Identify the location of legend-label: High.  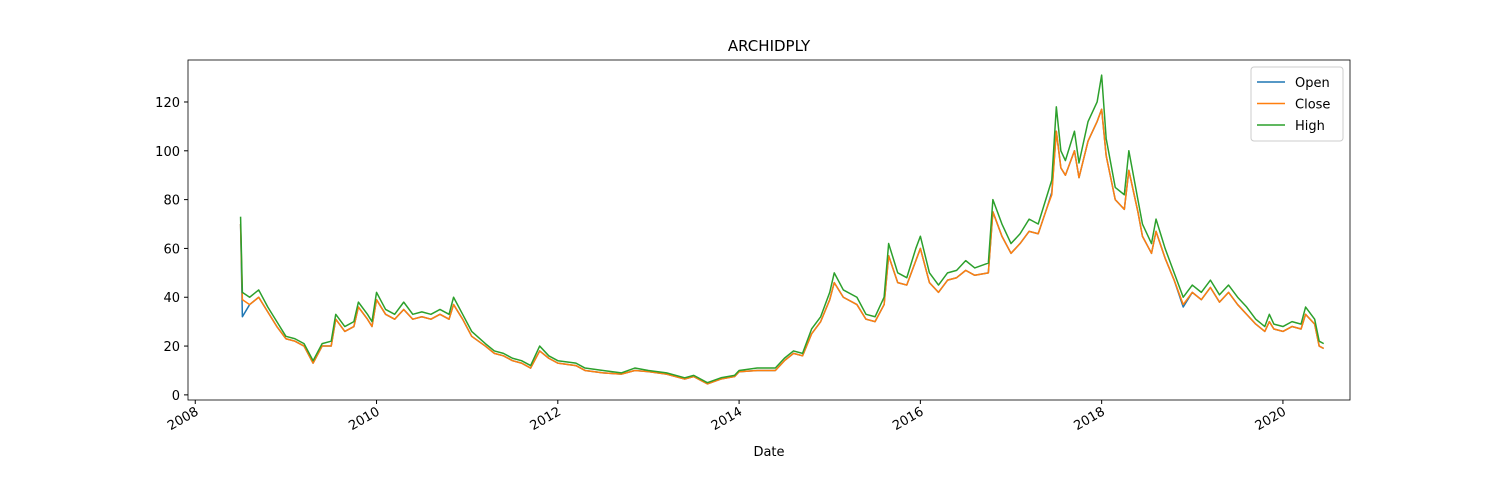
(1310, 126).